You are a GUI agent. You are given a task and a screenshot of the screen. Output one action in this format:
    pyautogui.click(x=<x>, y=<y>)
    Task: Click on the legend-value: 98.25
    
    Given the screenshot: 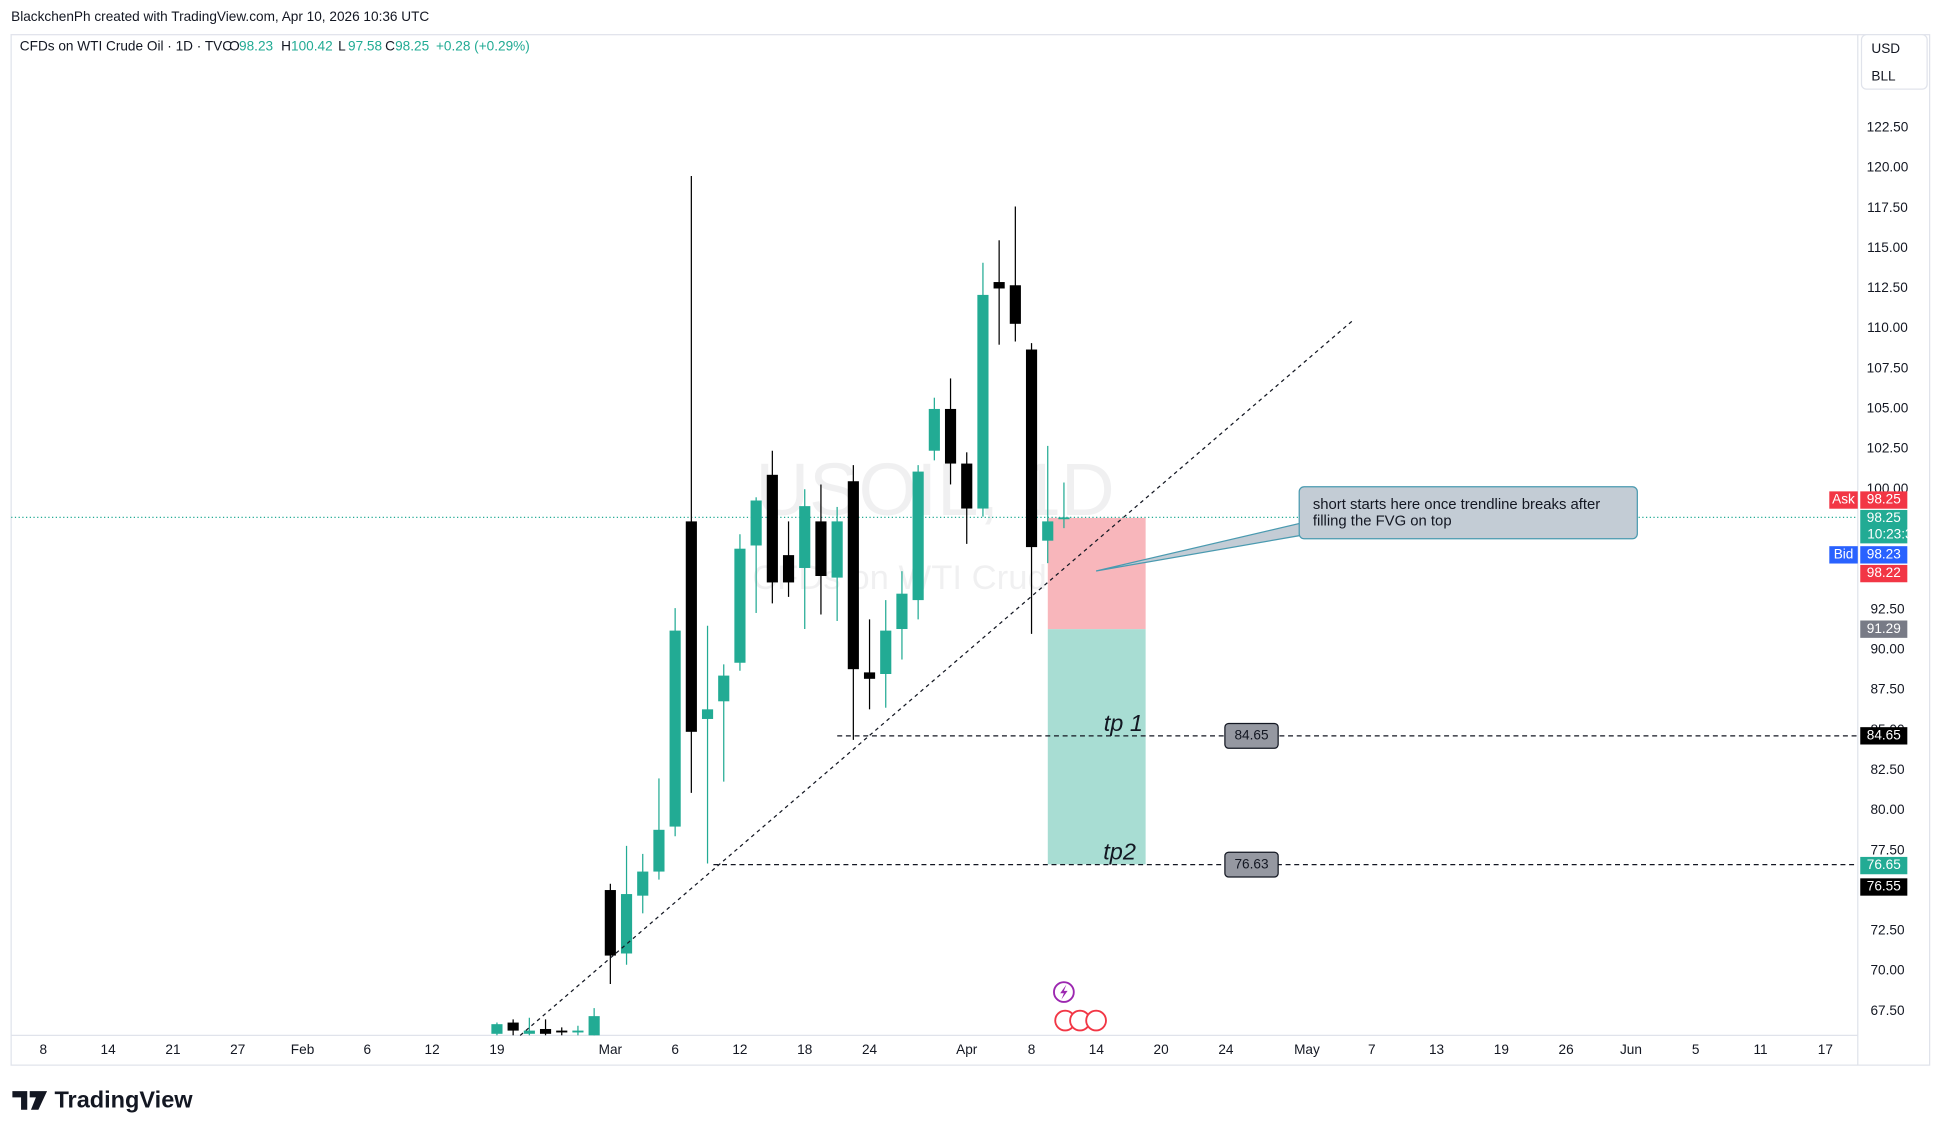 What is the action you would take?
    pyautogui.click(x=412, y=46)
    